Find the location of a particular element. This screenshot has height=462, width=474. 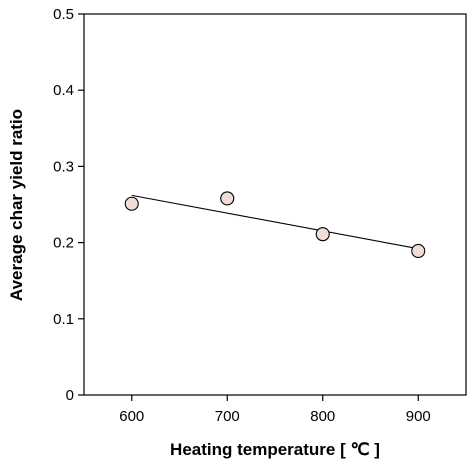

trend-line is located at coordinates (275, 222).